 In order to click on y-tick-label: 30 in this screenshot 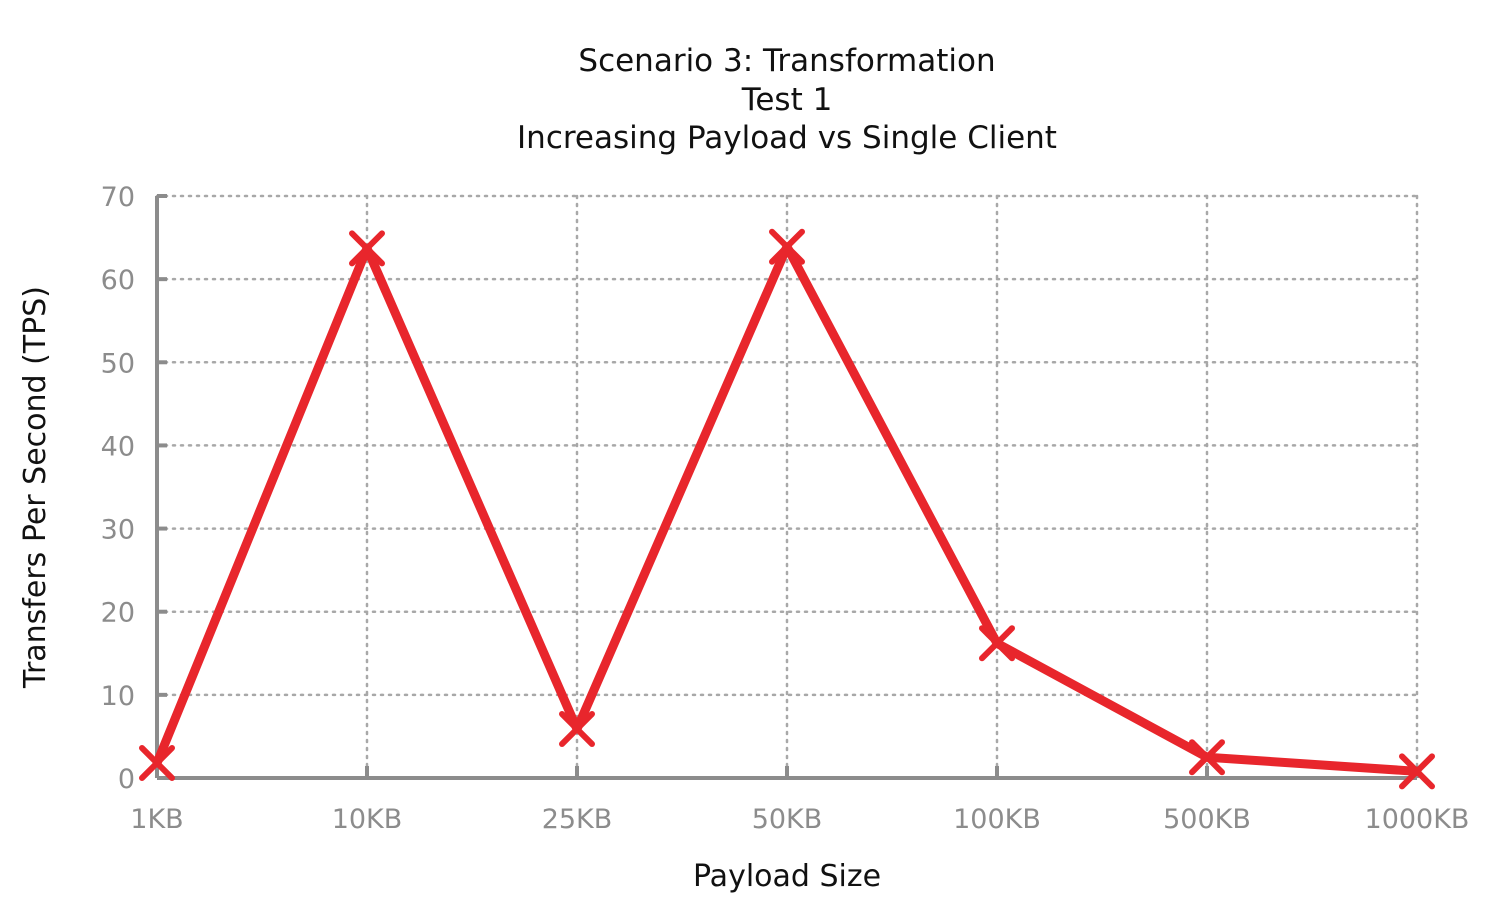, I will do `click(118, 530)`.